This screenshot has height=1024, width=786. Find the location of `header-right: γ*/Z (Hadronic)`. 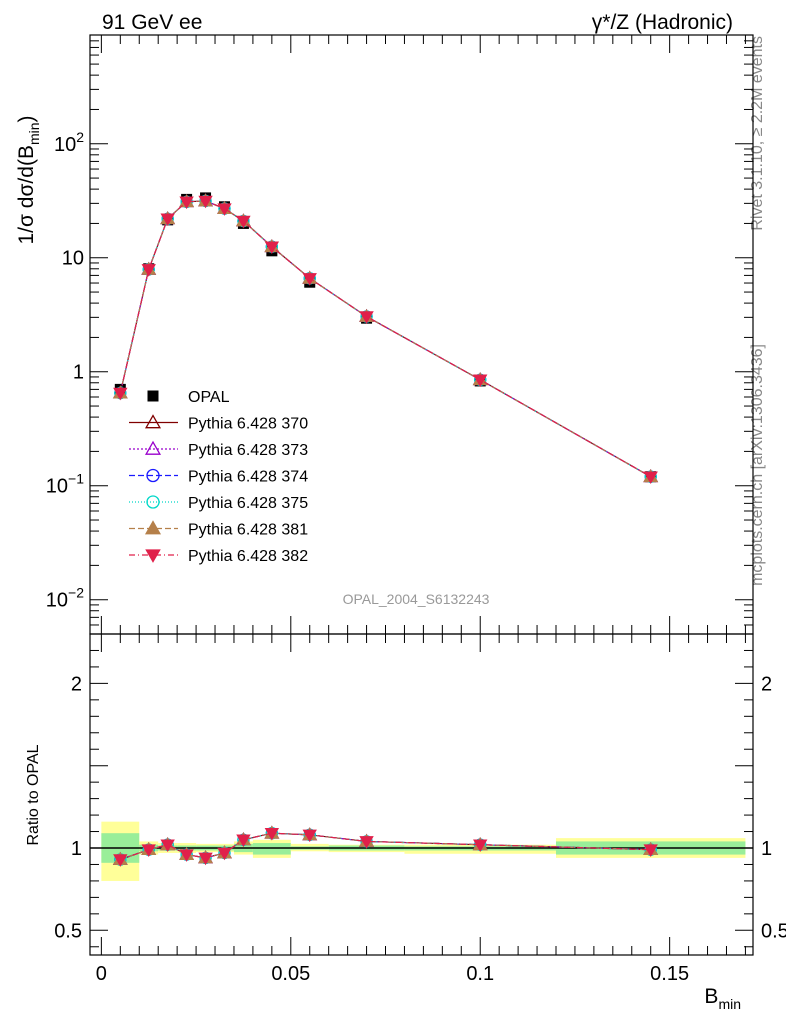

header-right: γ*/Z (Hadronic) is located at coordinates (662, 22).